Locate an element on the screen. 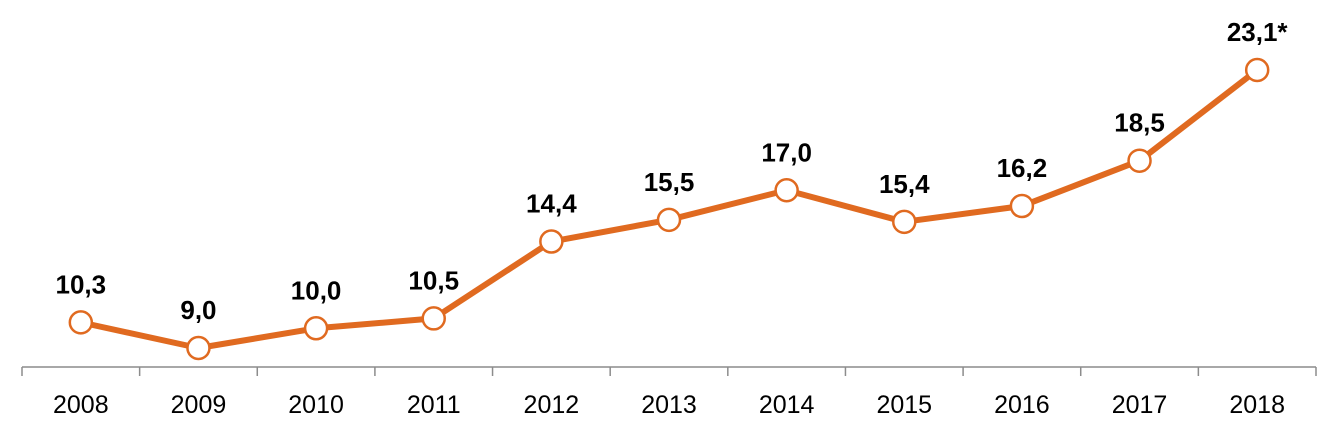 Image resolution: width=1343 pixels, height=437 pixels. x-tick-label-2012: 2012 is located at coordinates (552, 405).